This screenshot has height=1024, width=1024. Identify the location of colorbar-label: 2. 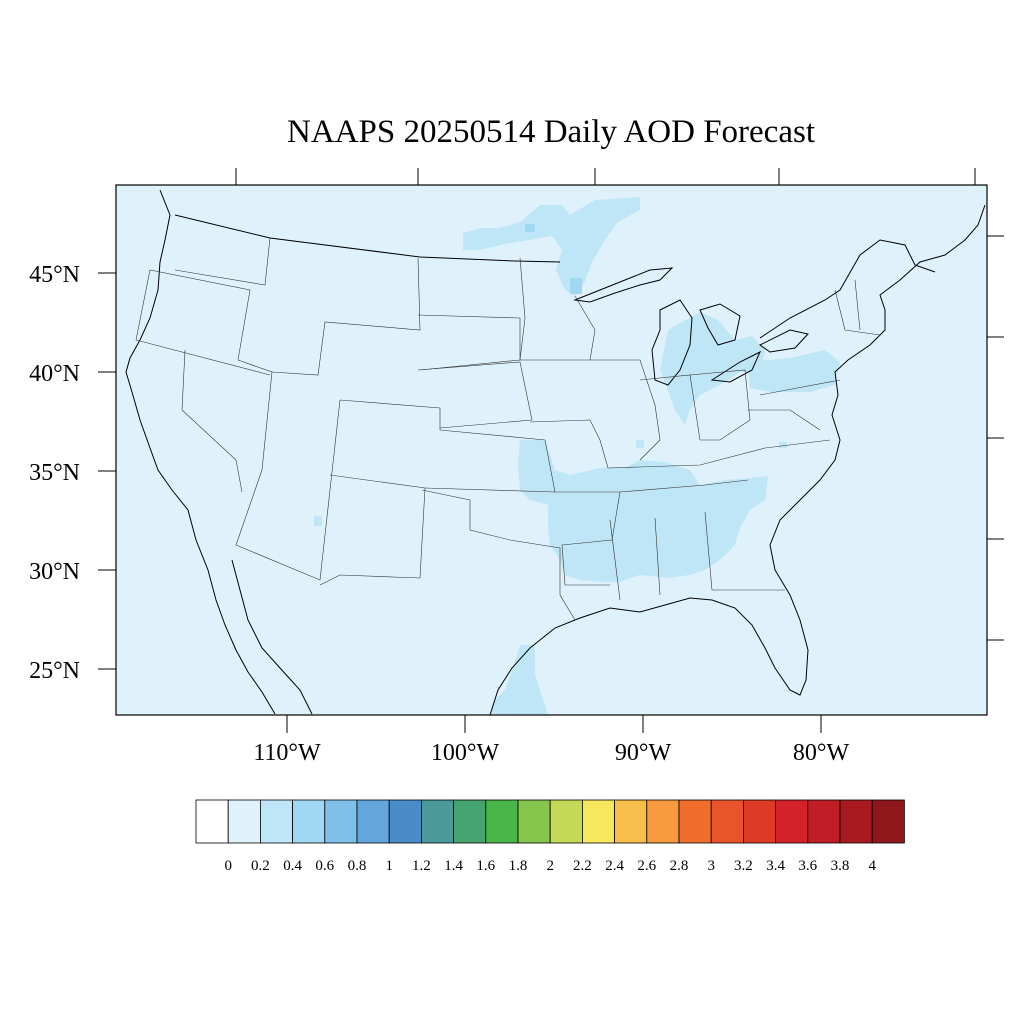
(550, 866).